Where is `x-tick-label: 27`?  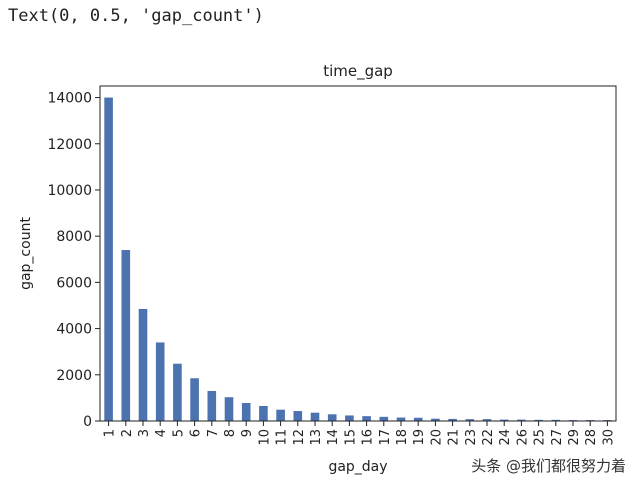
x-tick-label: 27 is located at coordinates (557, 437).